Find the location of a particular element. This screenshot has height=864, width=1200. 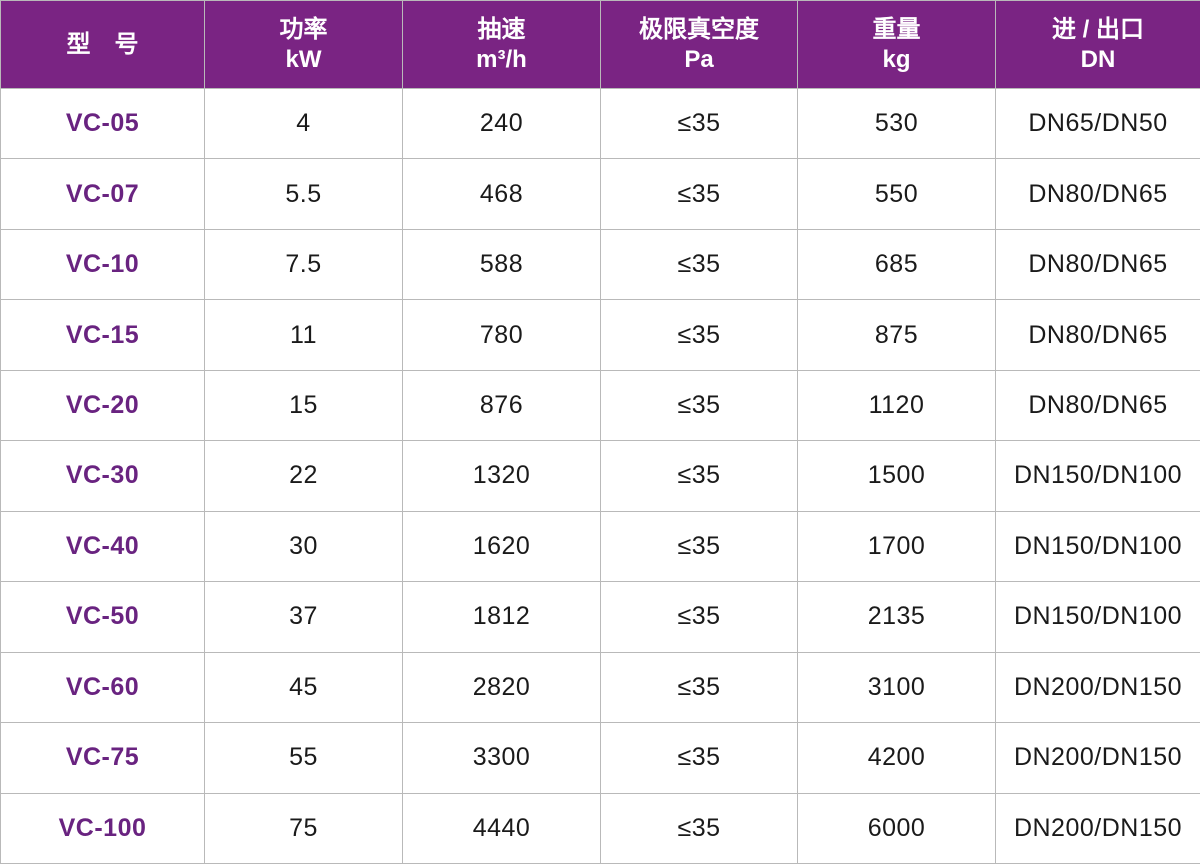

column-unit: Pa is located at coordinates (699, 59).